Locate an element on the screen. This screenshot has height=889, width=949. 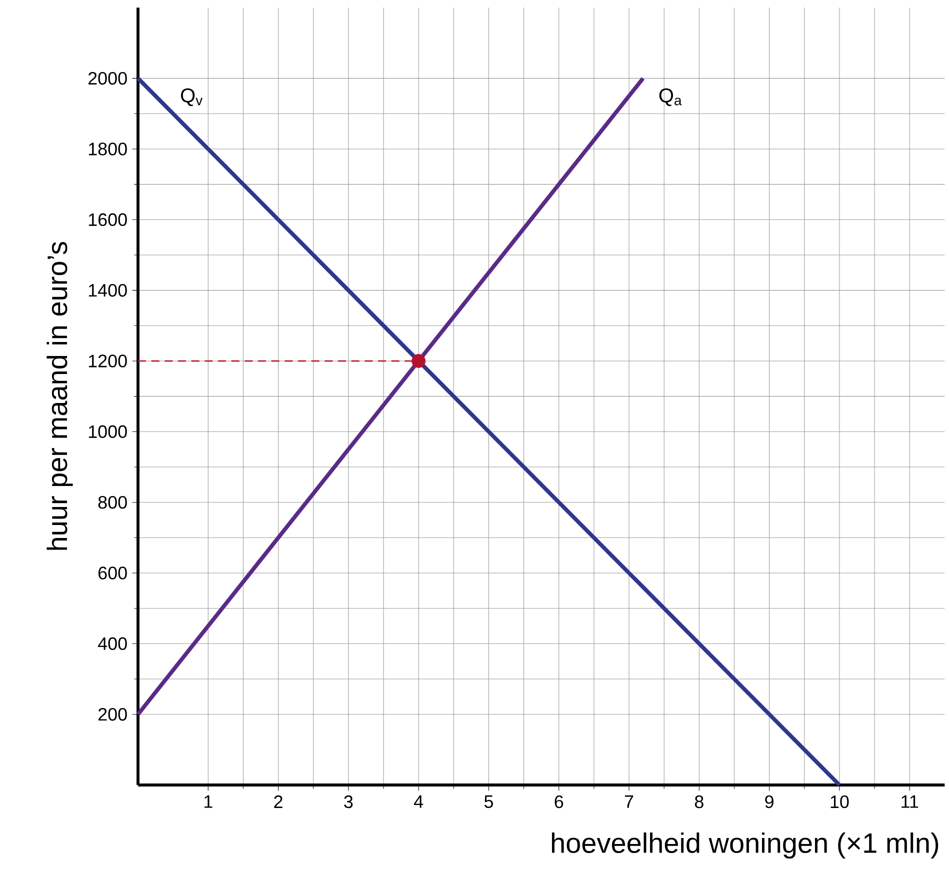
y-tick-label: 1000 is located at coordinates (107, 431).